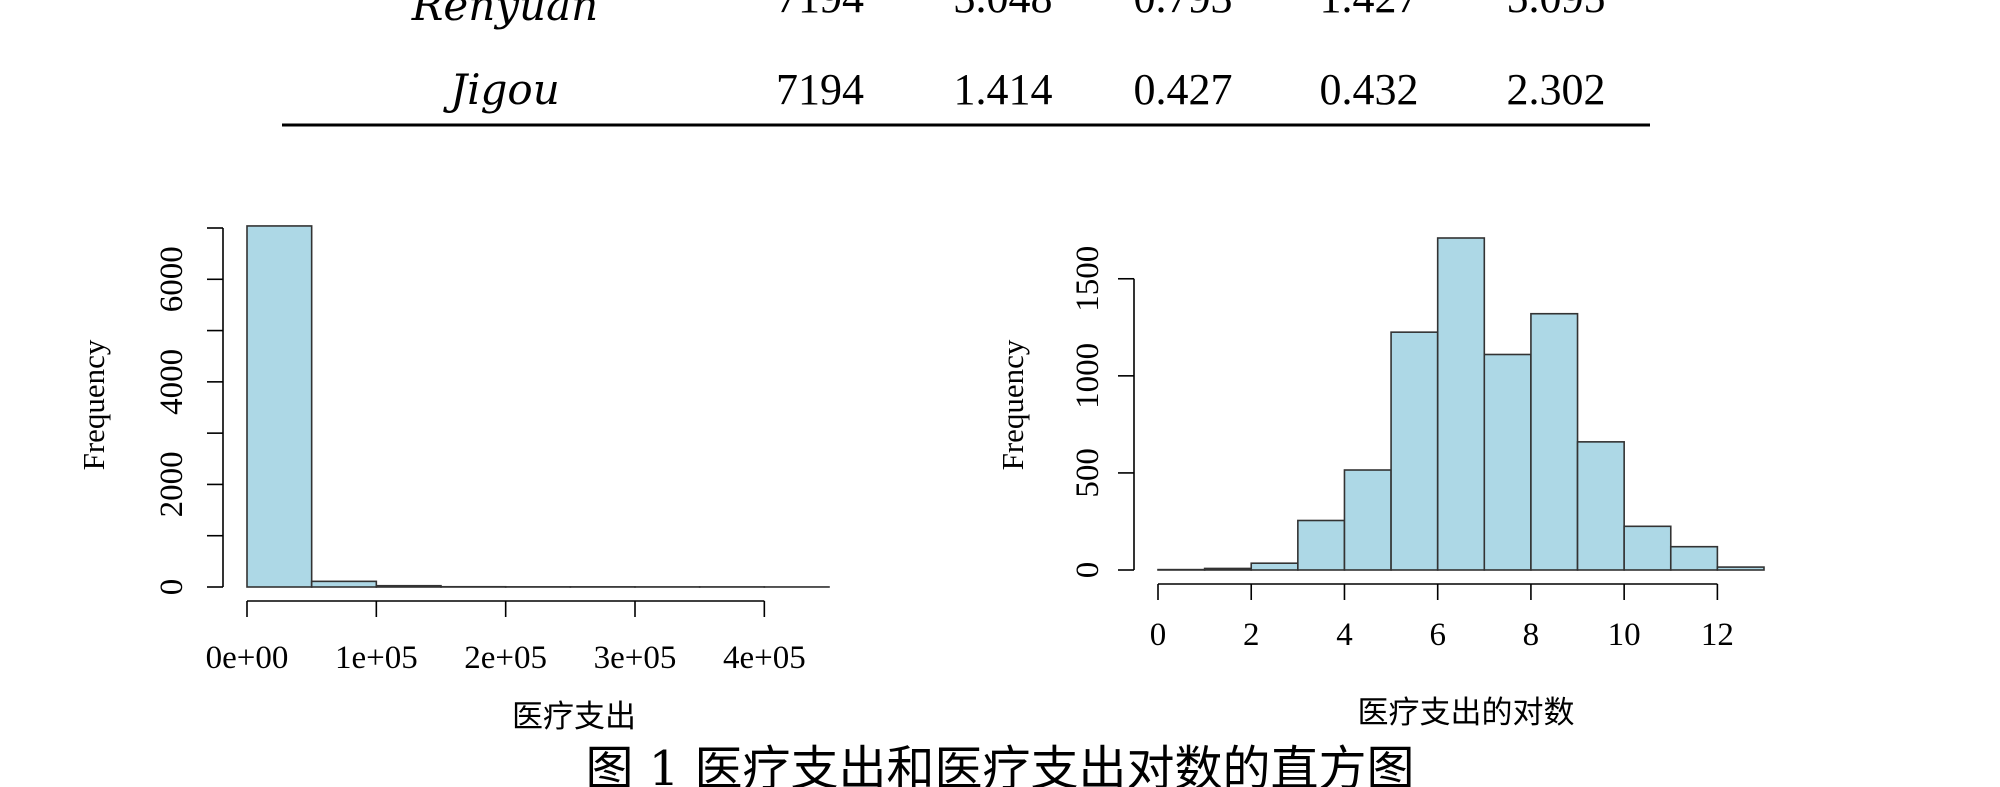 This screenshot has width=2000, height=787. I want to click on x-tick-label: 12, so click(1717, 635).